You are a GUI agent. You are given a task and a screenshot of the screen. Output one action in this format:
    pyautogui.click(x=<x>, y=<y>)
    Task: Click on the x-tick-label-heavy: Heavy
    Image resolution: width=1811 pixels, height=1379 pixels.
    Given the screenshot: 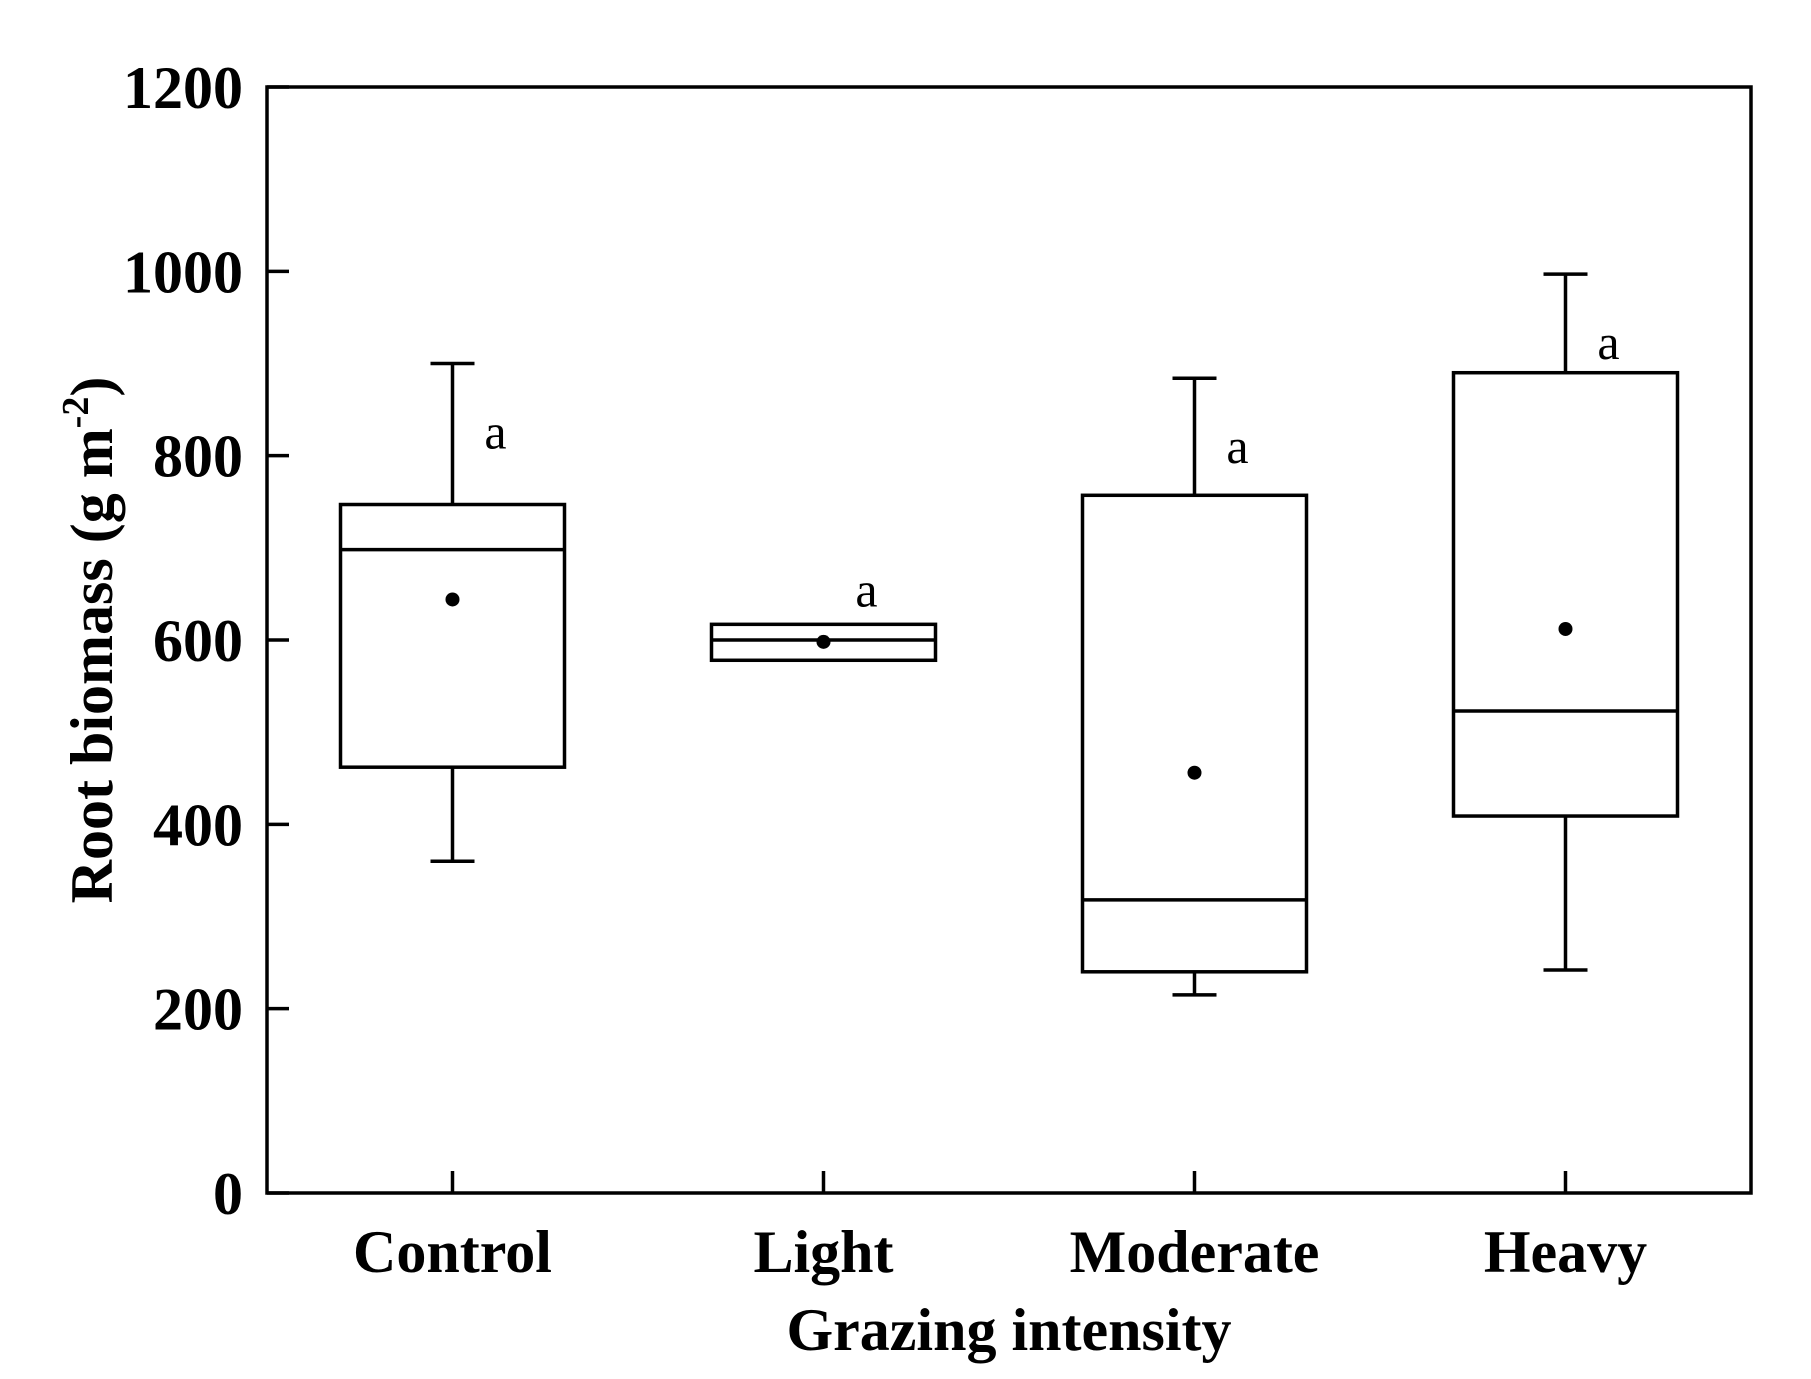 What is the action you would take?
    pyautogui.click(x=1565, y=1252)
    